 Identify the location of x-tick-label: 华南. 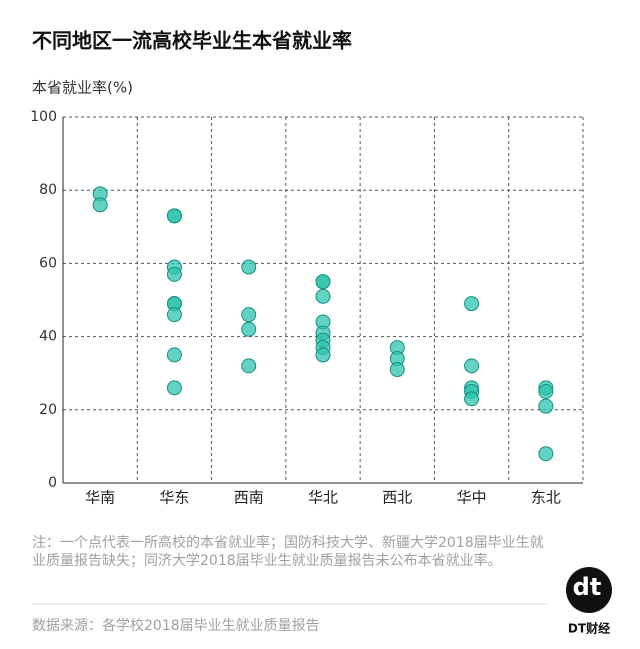
(100, 498).